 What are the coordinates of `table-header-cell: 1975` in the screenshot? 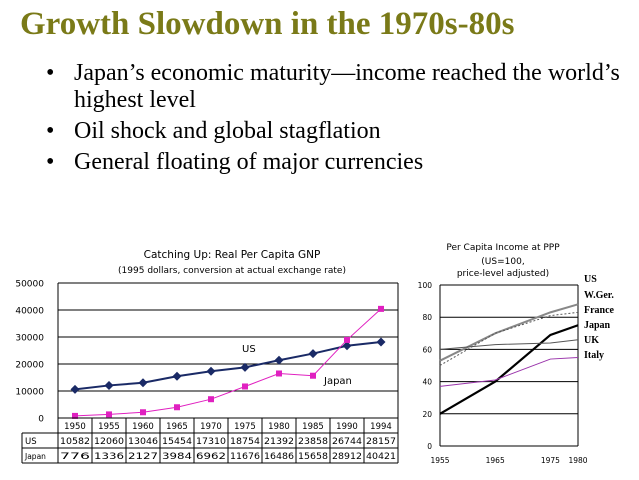 It's located at (245, 427).